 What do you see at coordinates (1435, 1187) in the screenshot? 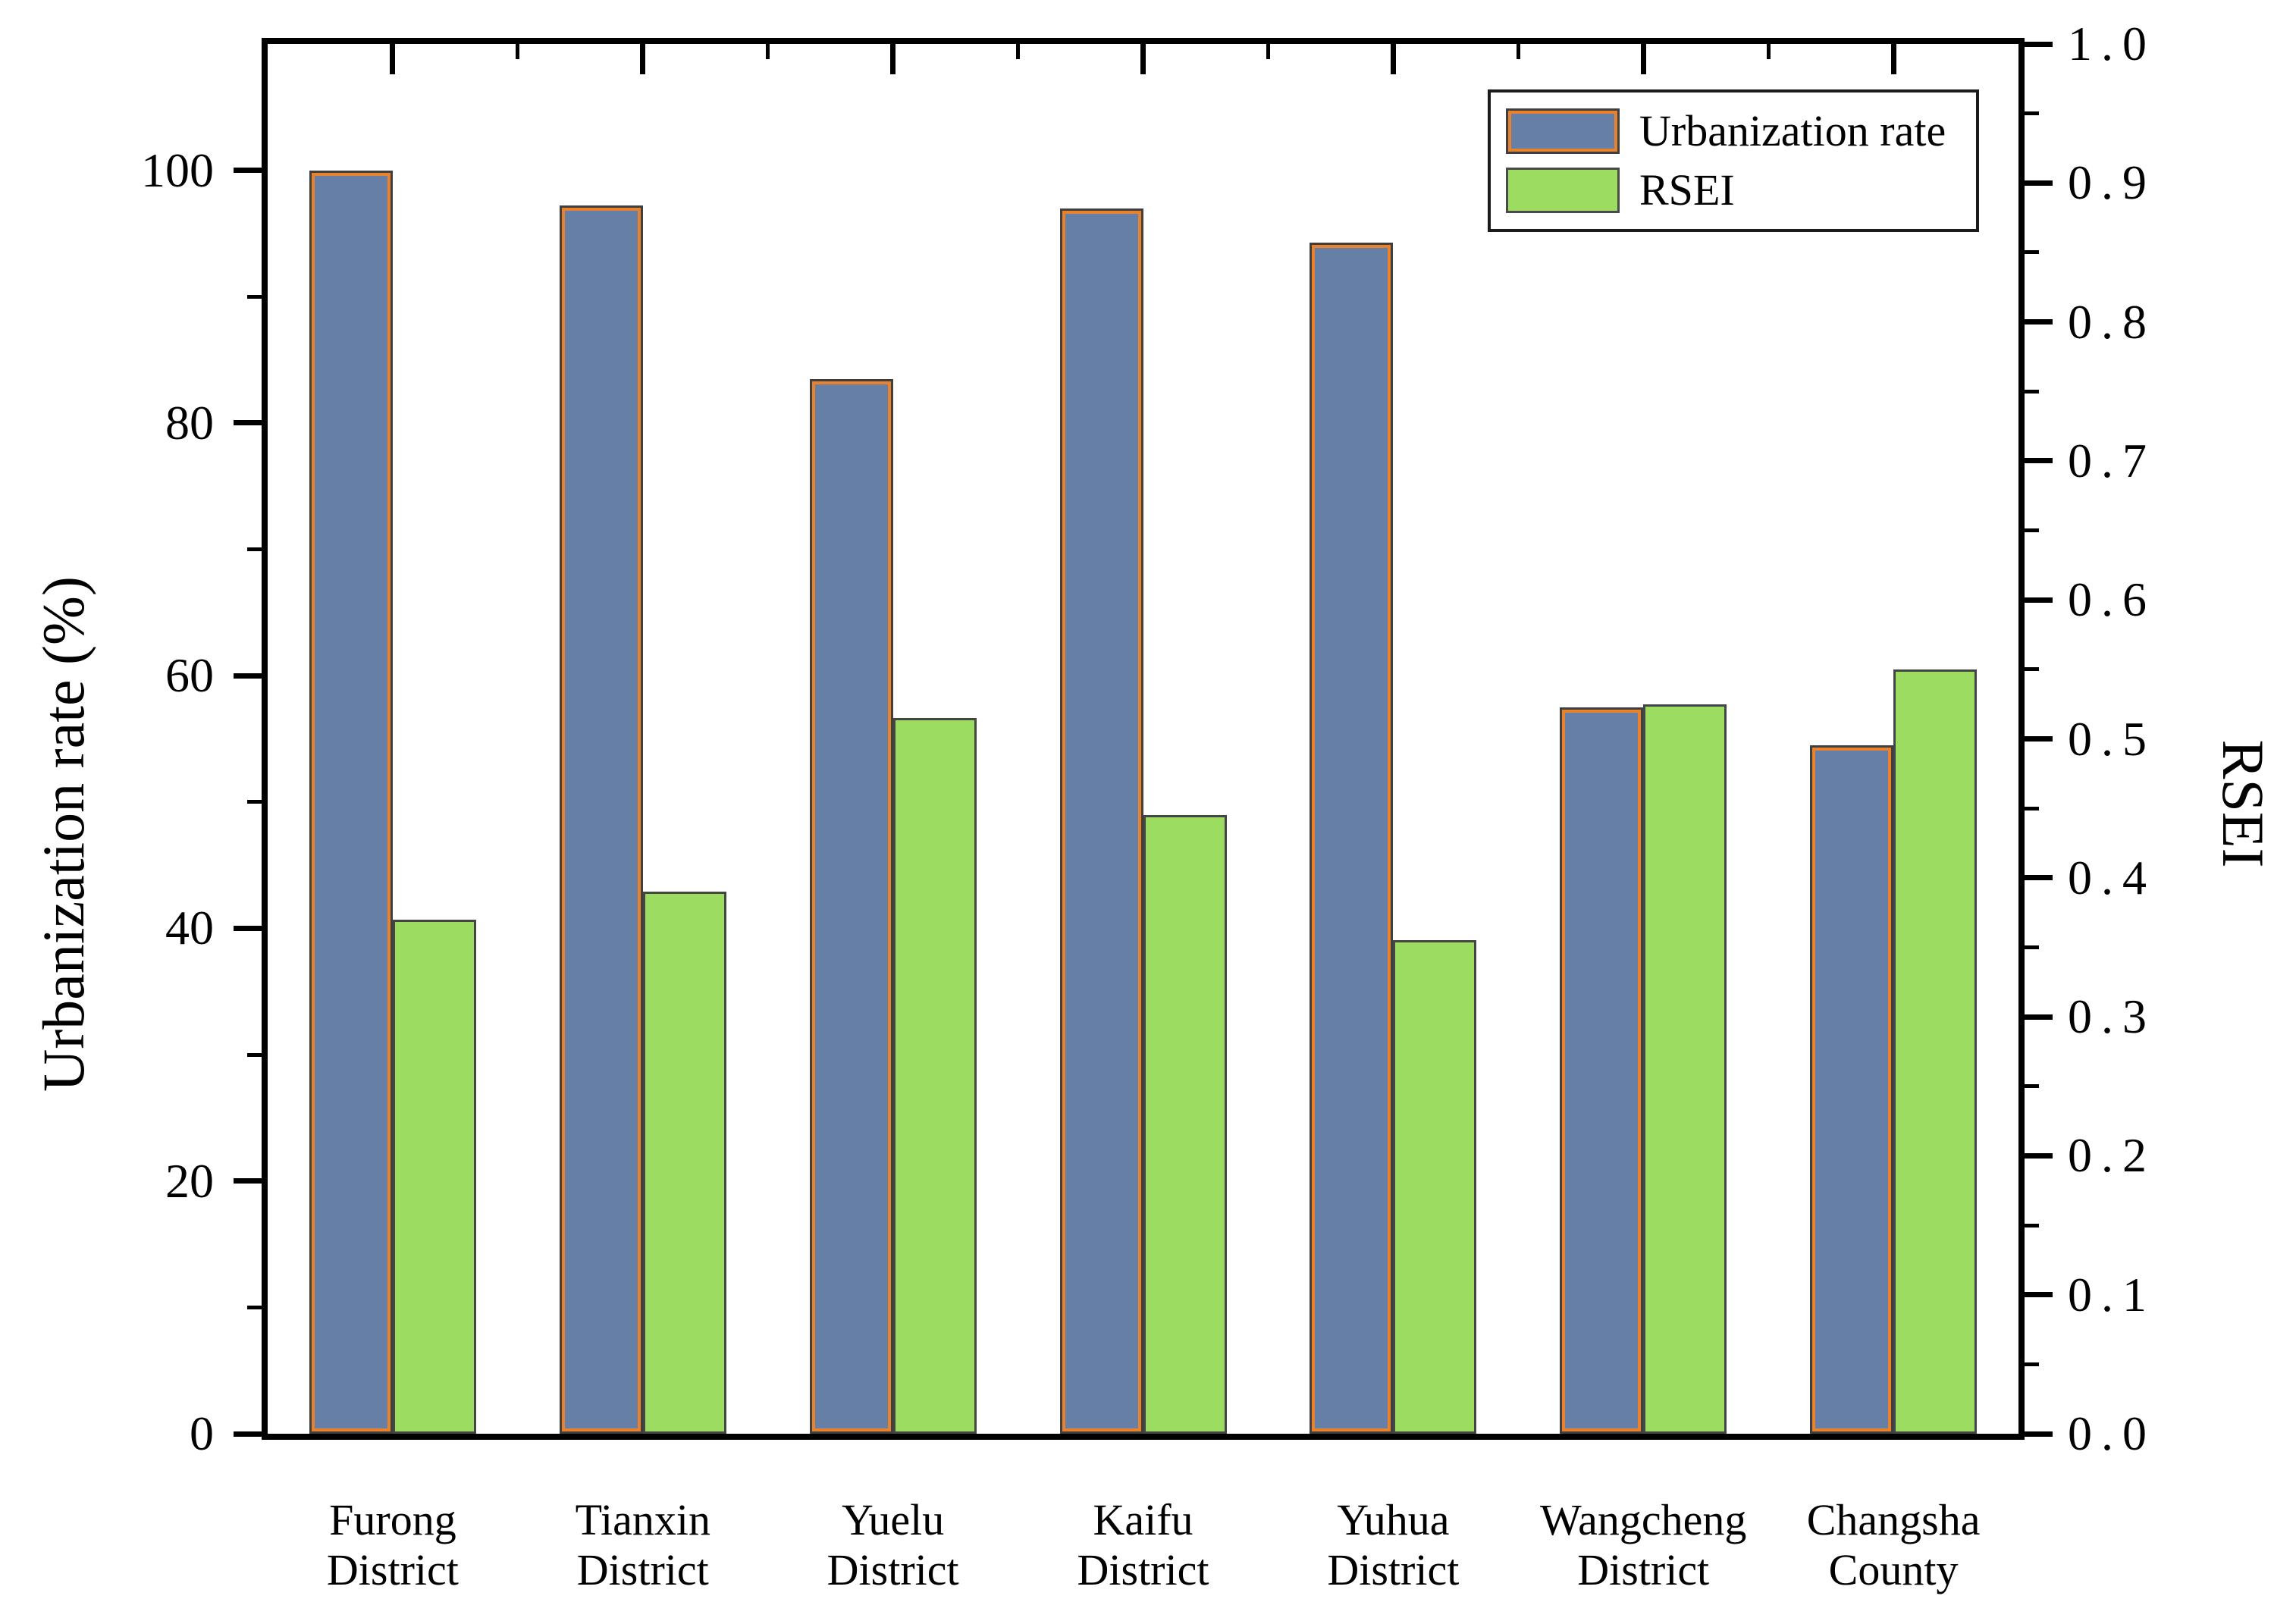
I see `bar-rsei-yuhua-district` at bounding box center [1435, 1187].